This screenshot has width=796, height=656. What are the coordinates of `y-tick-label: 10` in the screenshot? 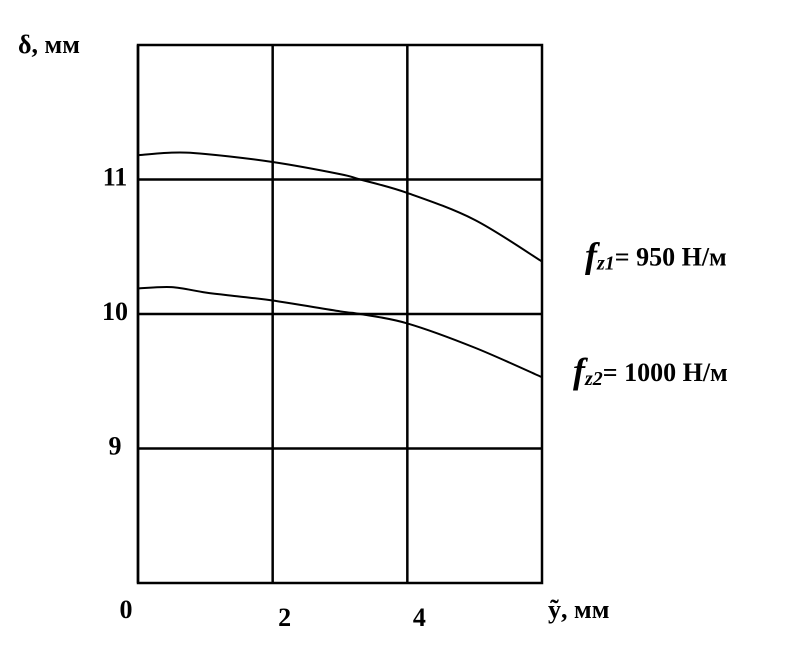 It's located at (115, 311).